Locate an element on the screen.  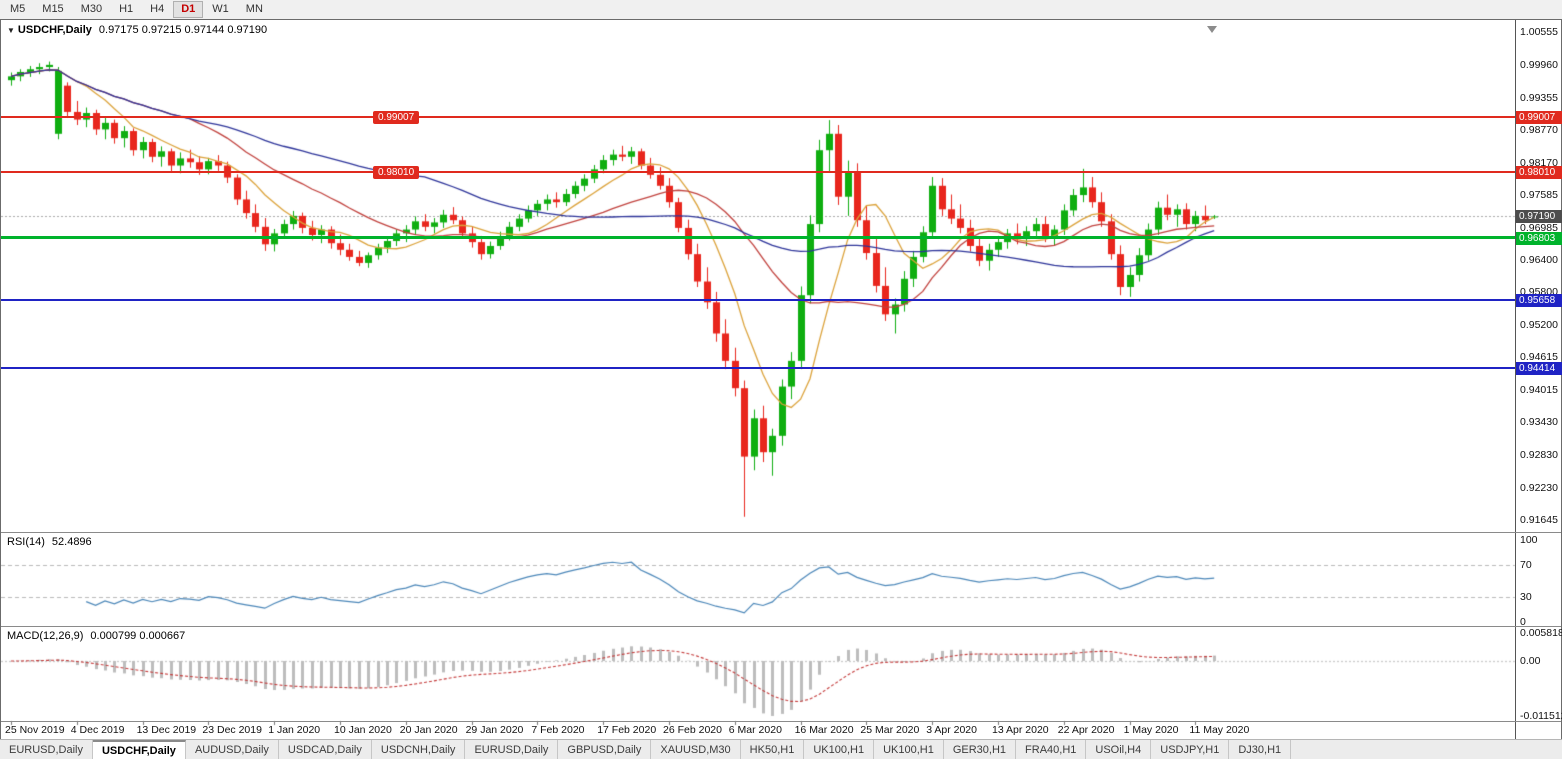
macd-title-bar: MACD(12,26,9) 0.000799 0.000667 is located at coordinates (96, 636).